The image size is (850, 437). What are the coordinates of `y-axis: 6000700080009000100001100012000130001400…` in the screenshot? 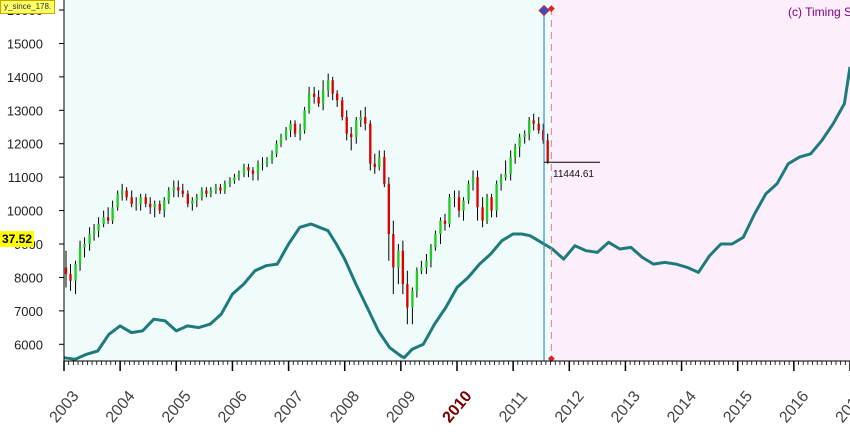 It's located at (35, 177).